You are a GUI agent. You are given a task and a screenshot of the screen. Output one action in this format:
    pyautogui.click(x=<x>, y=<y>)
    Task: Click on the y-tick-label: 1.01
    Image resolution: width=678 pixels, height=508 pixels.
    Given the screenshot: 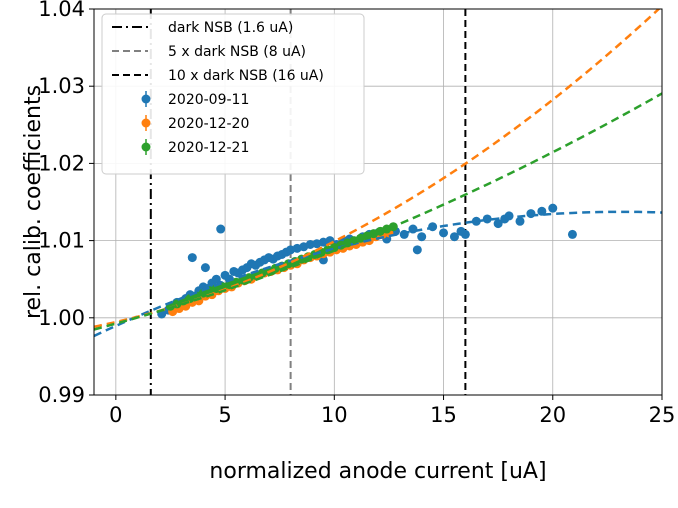 What is the action you would take?
    pyautogui.click(x=61, y=241)
    